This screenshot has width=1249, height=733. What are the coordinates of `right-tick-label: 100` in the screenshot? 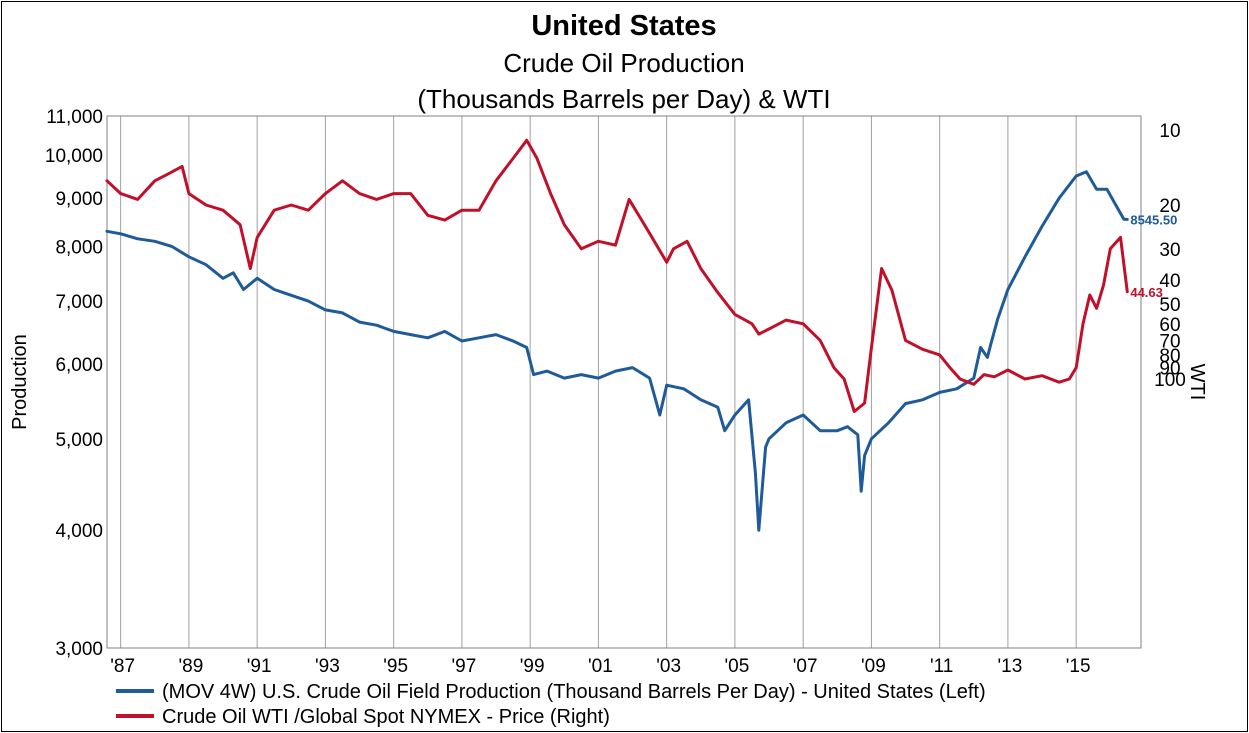 It's located at (1170, 380).